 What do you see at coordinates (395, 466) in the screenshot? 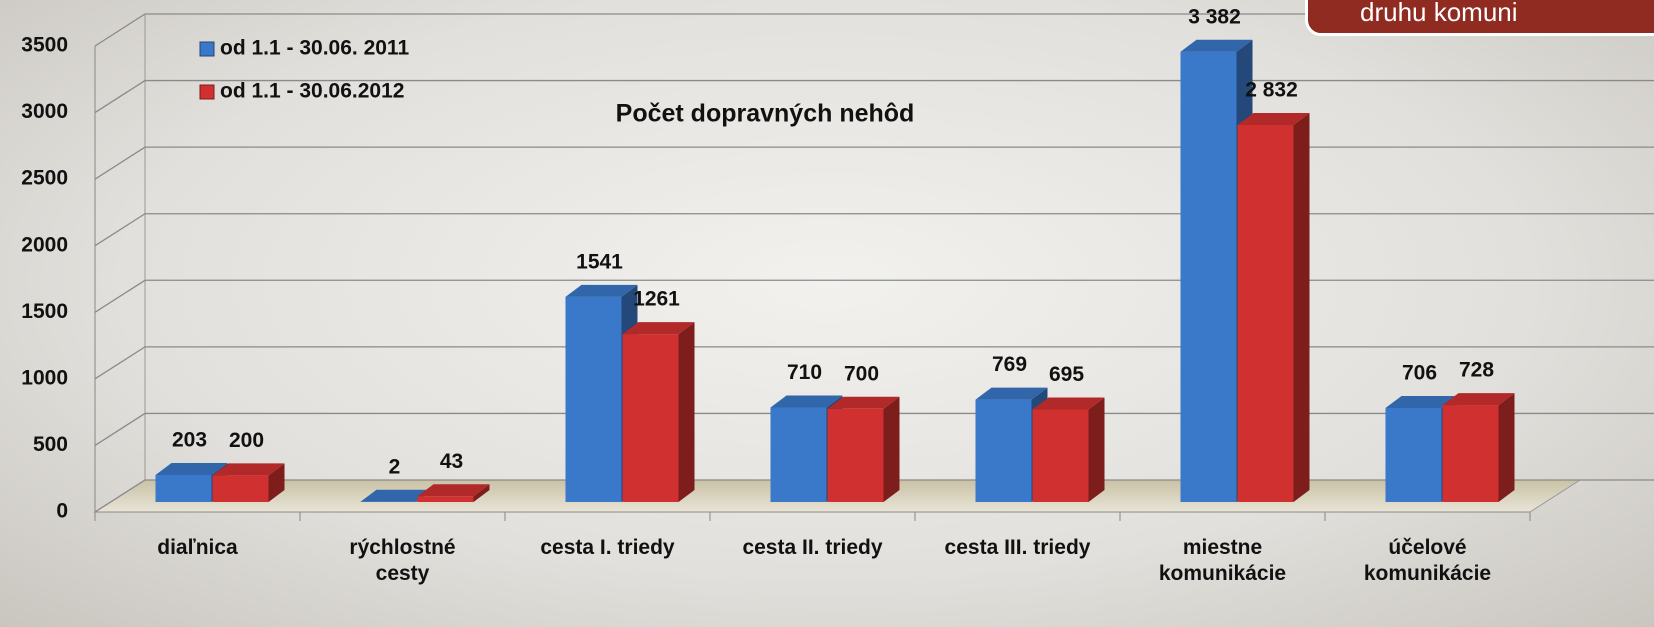
I see `data-label: 2` at bounding box center [395, 466].